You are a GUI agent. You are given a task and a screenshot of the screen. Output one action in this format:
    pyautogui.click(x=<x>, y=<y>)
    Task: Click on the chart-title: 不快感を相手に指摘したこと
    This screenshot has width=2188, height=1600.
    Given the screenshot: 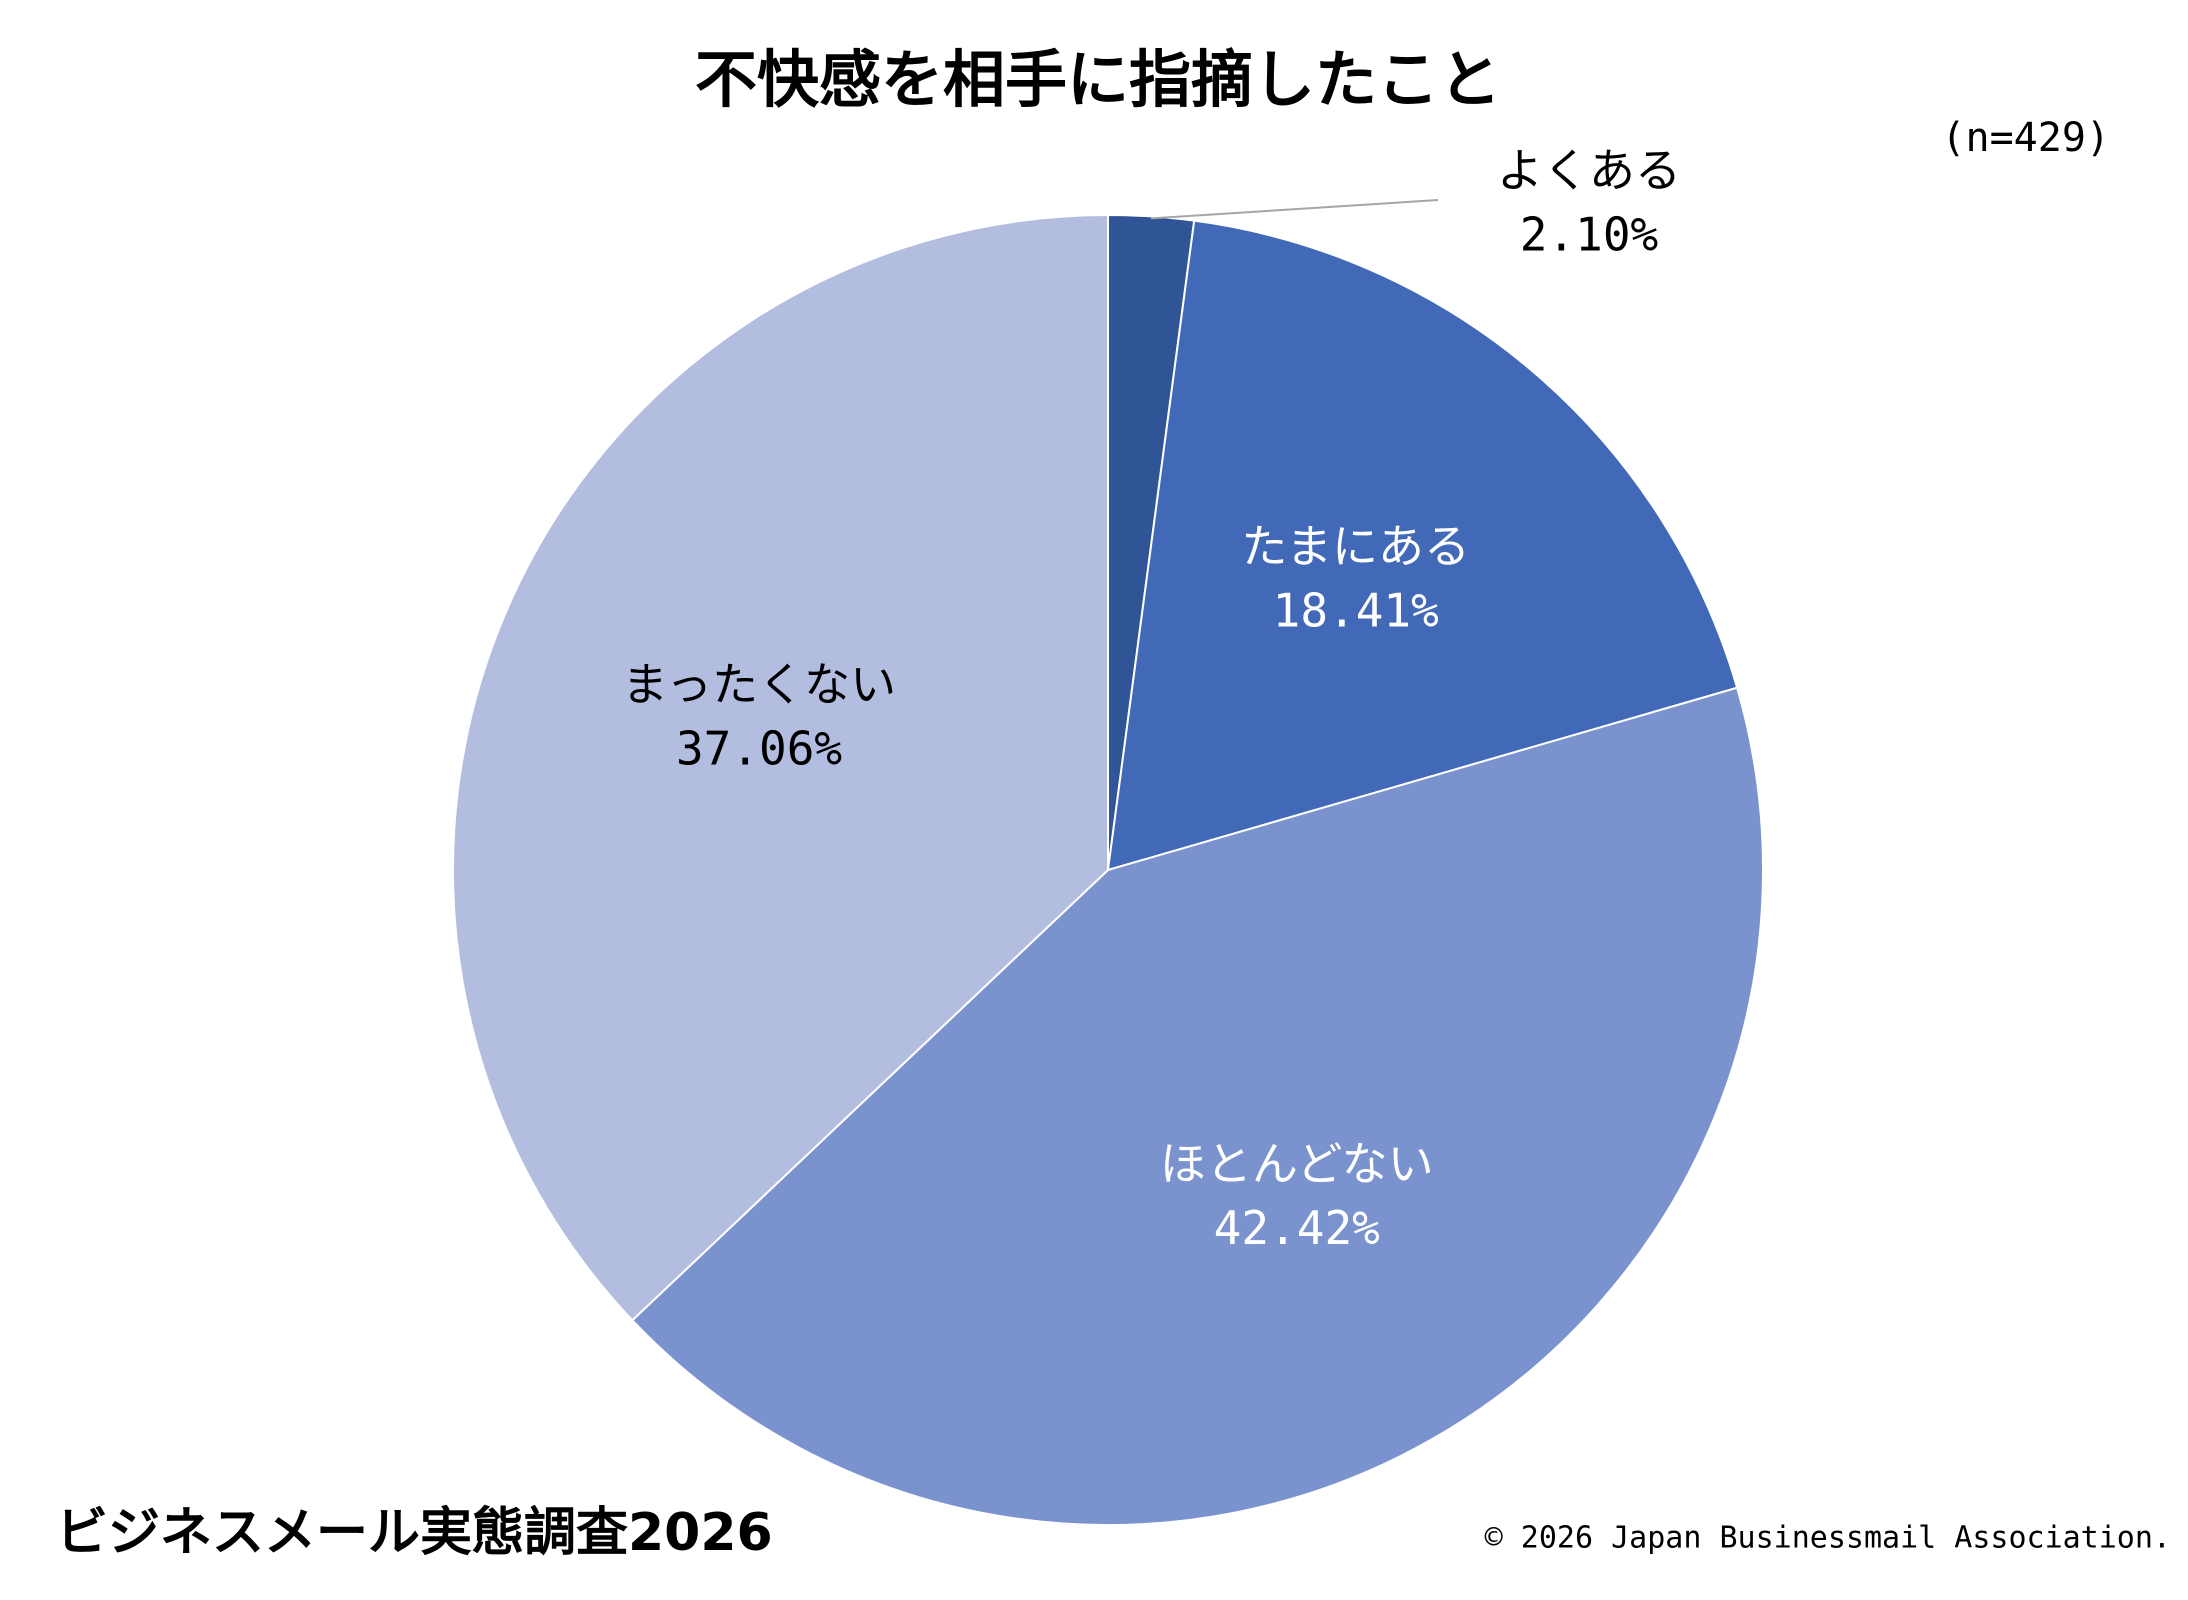 What is the action you would take?
    pyautogui.click(x=1098, y=79)
    